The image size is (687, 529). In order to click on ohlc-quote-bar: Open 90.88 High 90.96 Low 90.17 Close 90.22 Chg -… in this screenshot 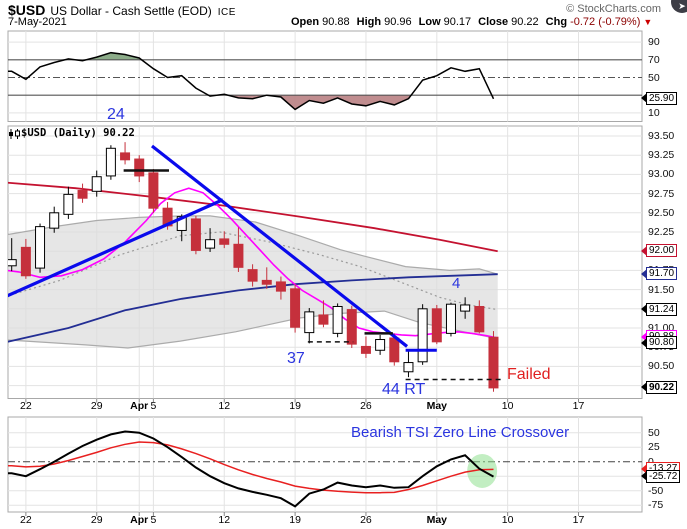, I will do `click(468, 22)`.